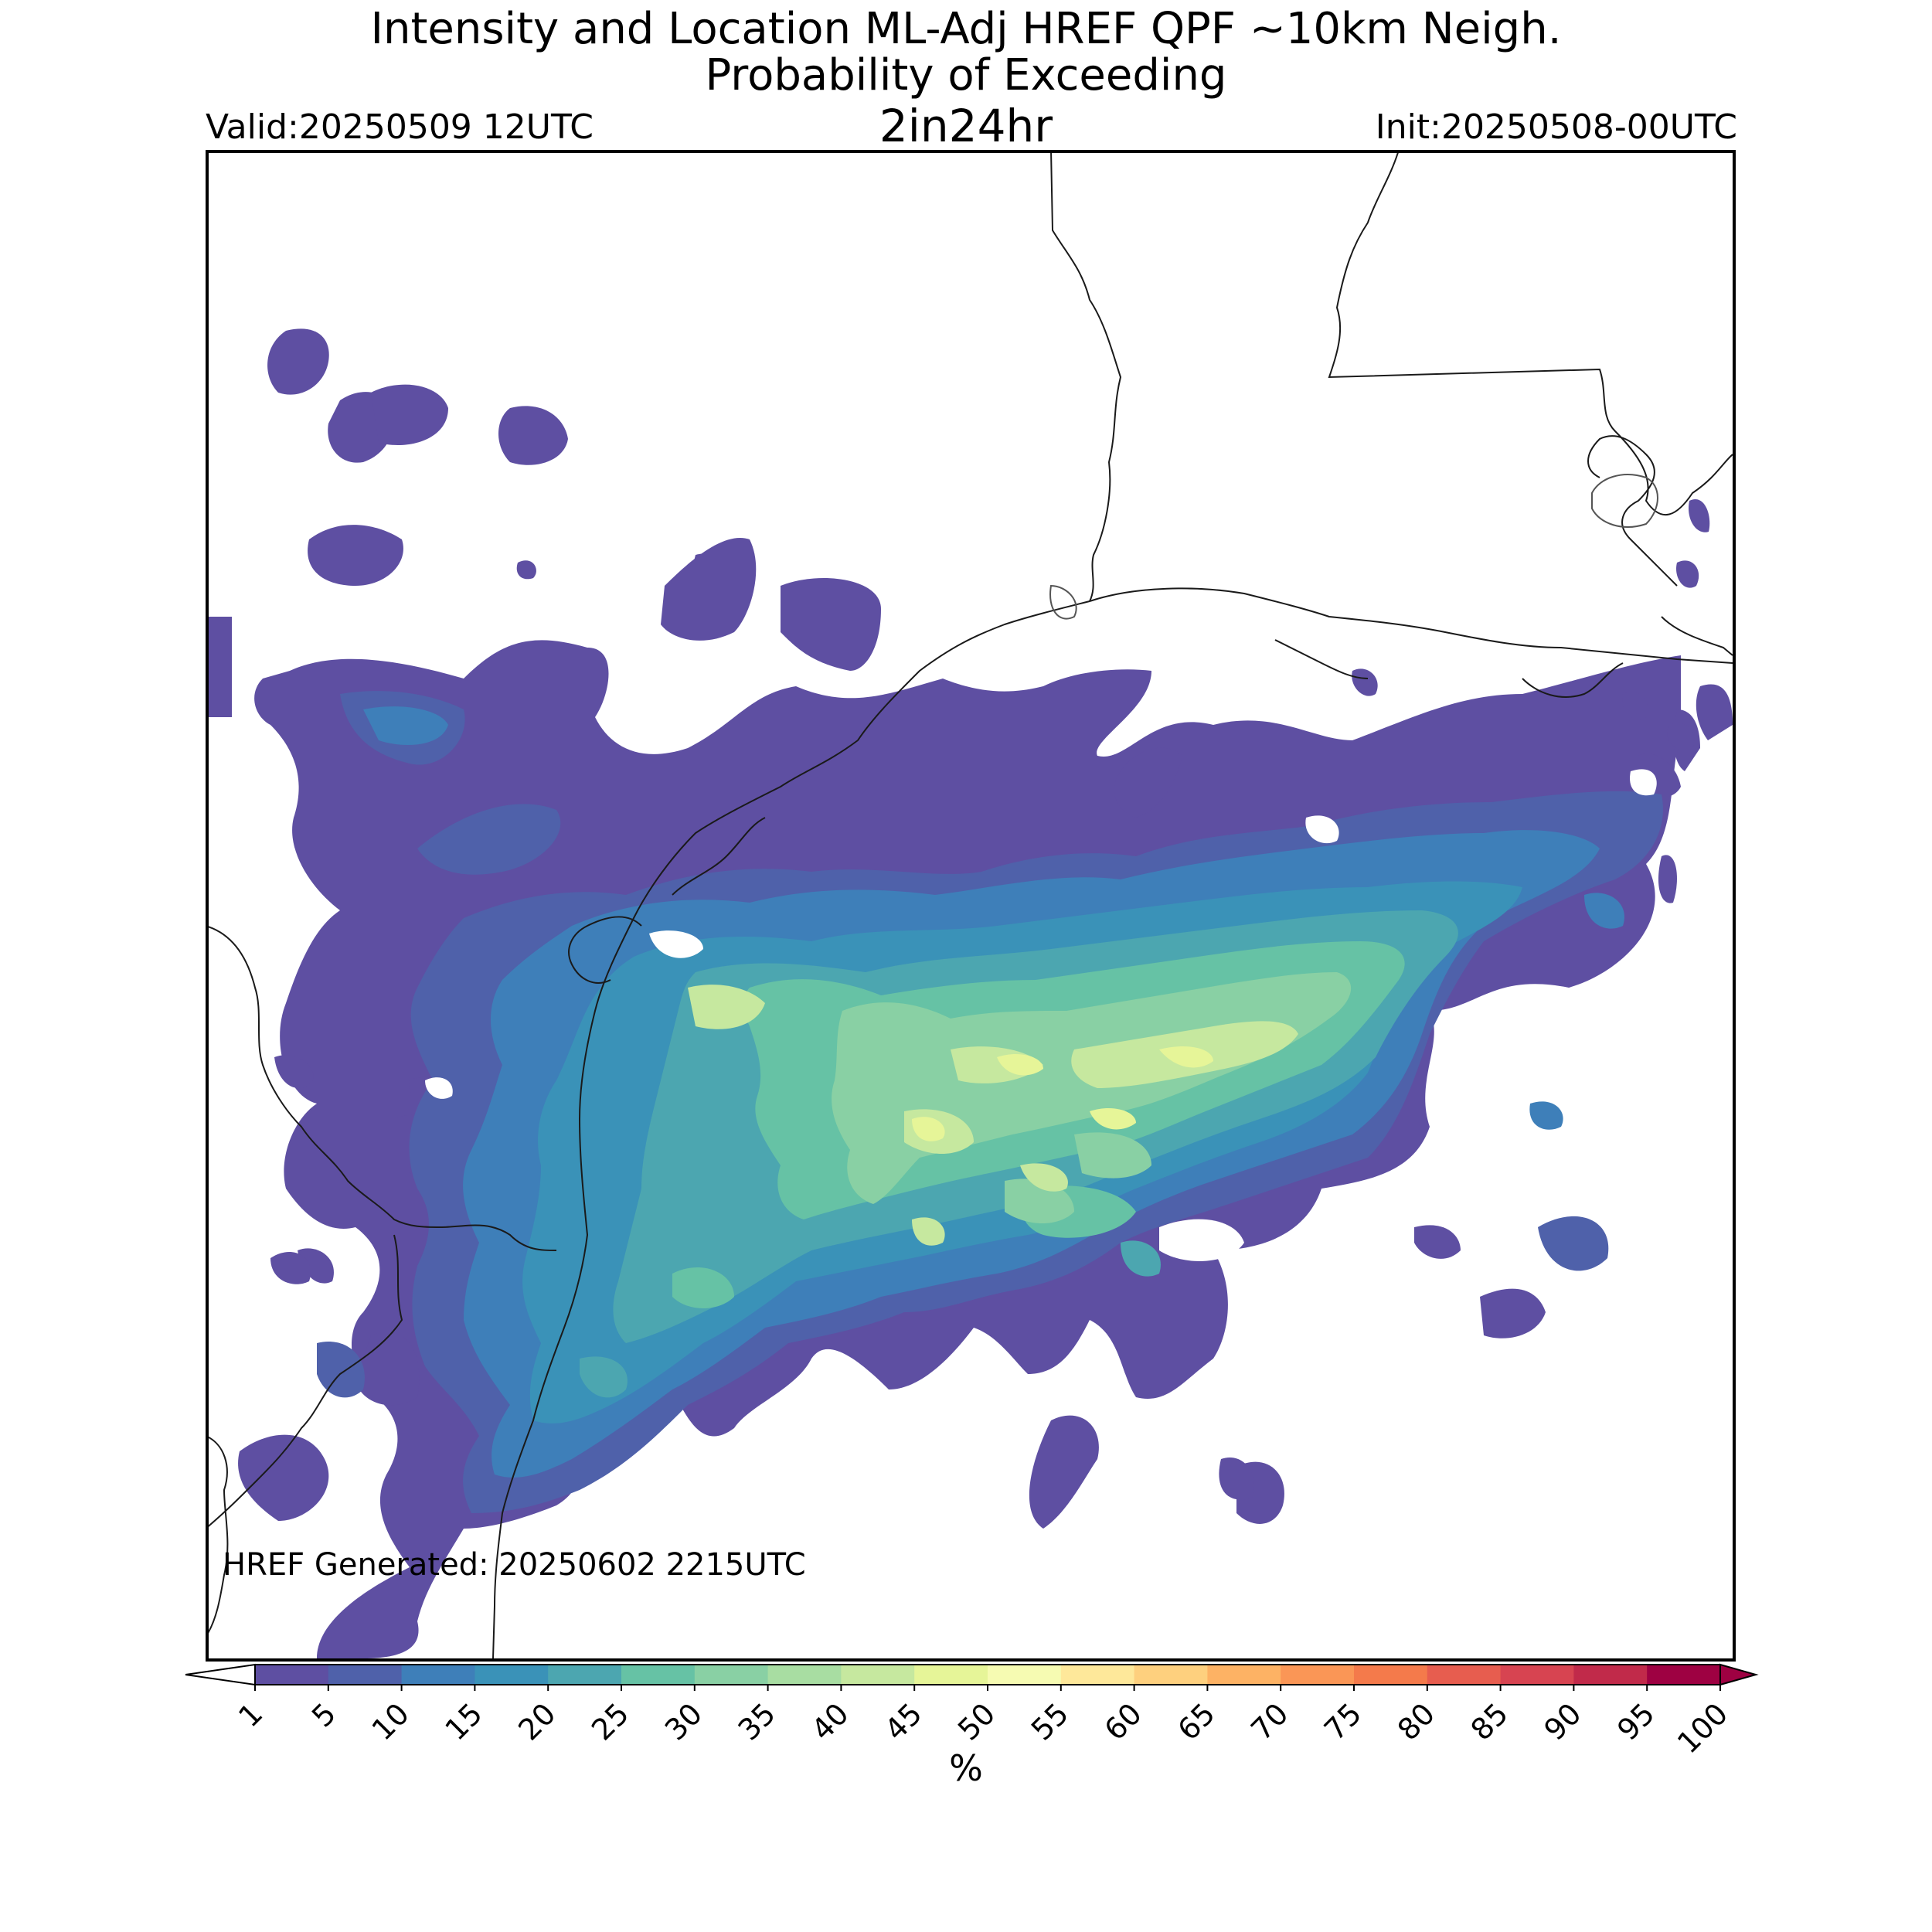  What do you see at coordinates (400, 127) in the screenshot?
I see `valid-time: Valid:20250509 12UTC` at bounding box center [400, 127].